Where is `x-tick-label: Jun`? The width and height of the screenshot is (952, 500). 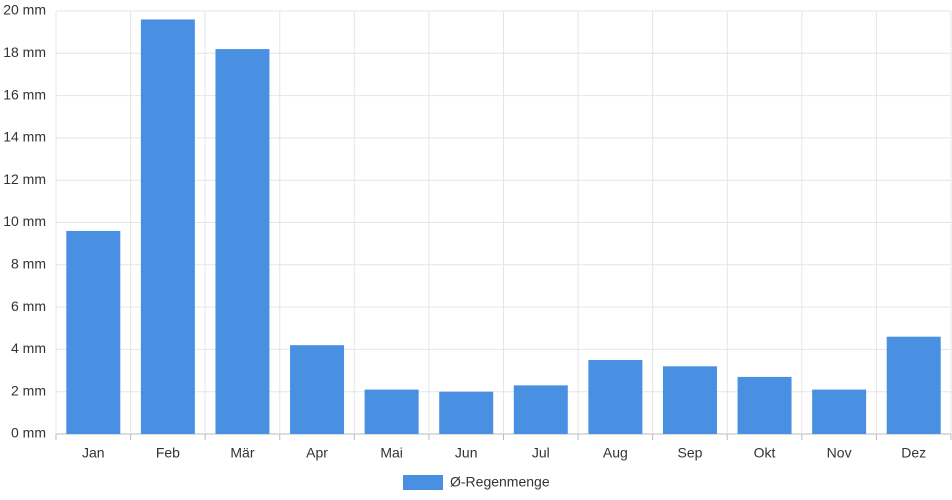 x-tick-label: Jun is located at coordinates (466, 453).